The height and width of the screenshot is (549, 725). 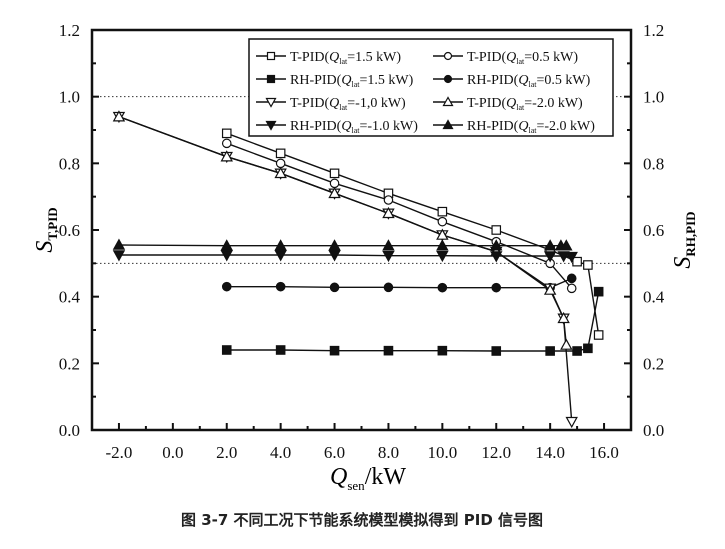 What do you see at coordinates (354, 127) in the screenshot?
I see `legend-label: RH-PID(Qlat=-1.0 kW)` at bounding box center [354, 127].